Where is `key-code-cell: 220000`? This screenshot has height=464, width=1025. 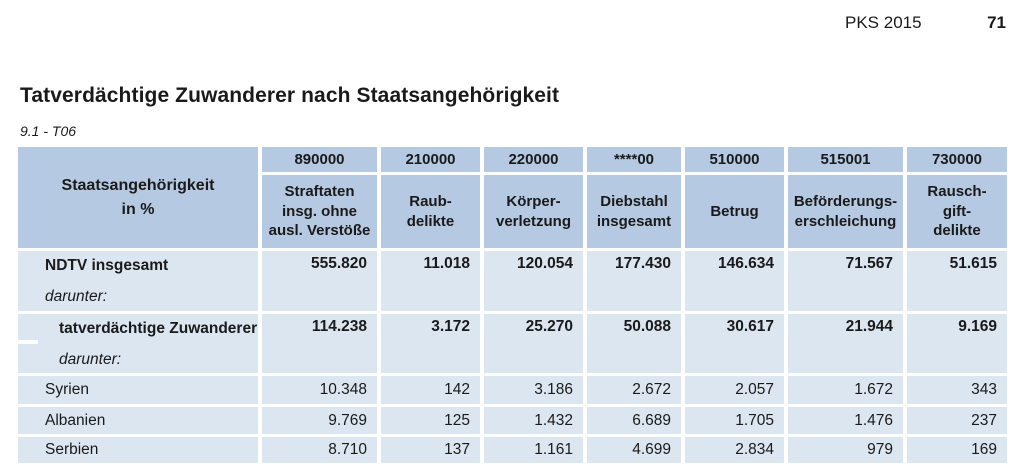
key-code-cell: 220000 is located at coordinates (533, 159).